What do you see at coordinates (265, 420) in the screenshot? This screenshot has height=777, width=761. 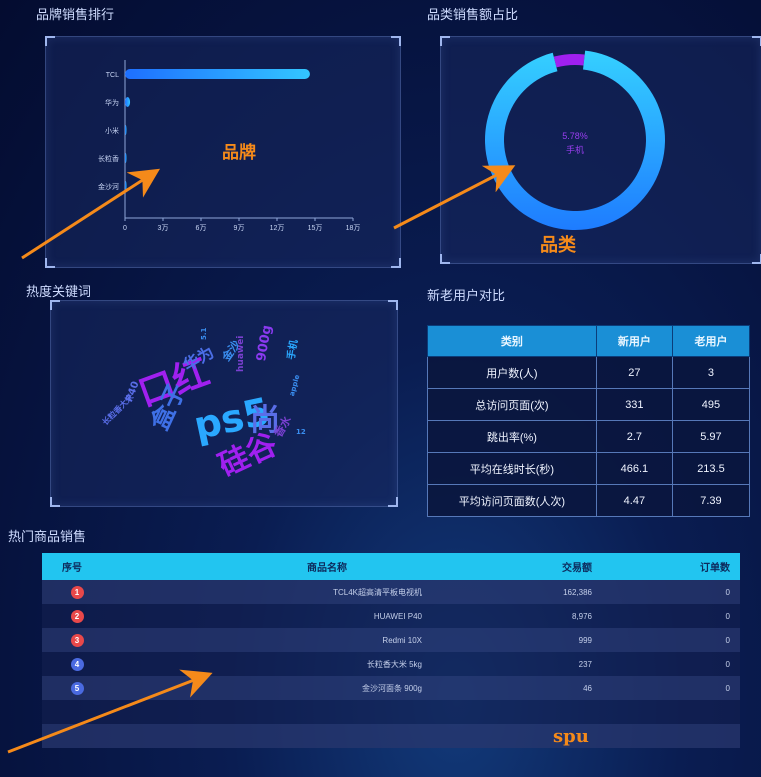 I see `keyword: 尚` at bounding box center [265, 420].